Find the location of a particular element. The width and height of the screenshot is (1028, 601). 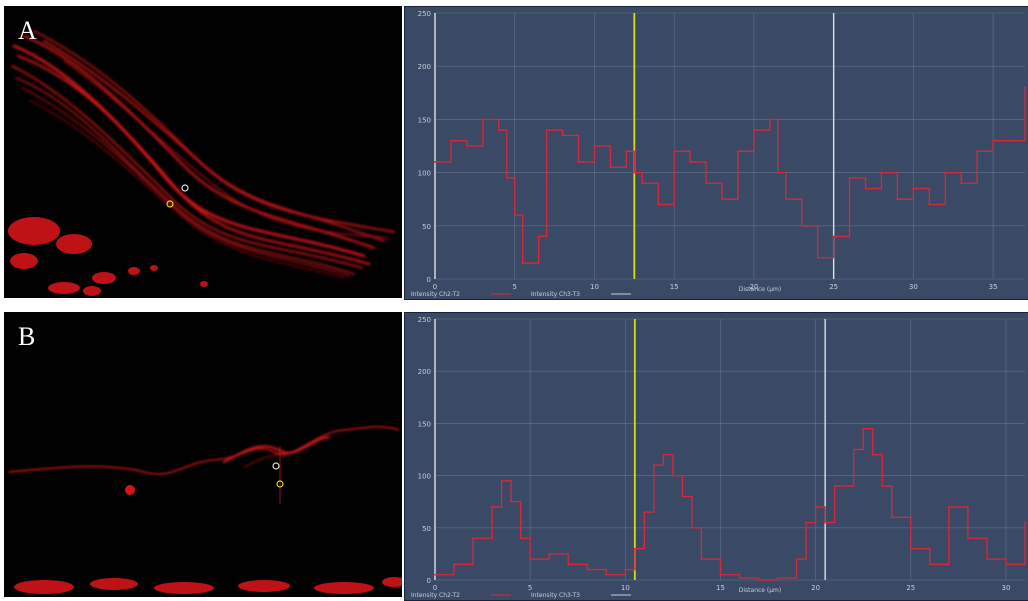

panel-label-b: B is located at coordinates (27, 336).